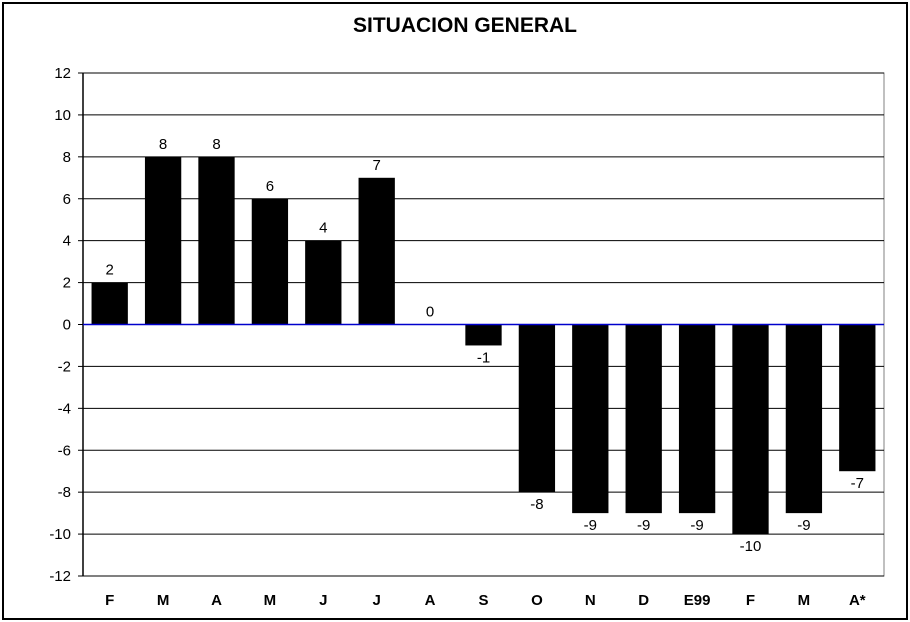 This screenshot has height=622, width=910. I want to click on data-label: 6, so click(270, 186).